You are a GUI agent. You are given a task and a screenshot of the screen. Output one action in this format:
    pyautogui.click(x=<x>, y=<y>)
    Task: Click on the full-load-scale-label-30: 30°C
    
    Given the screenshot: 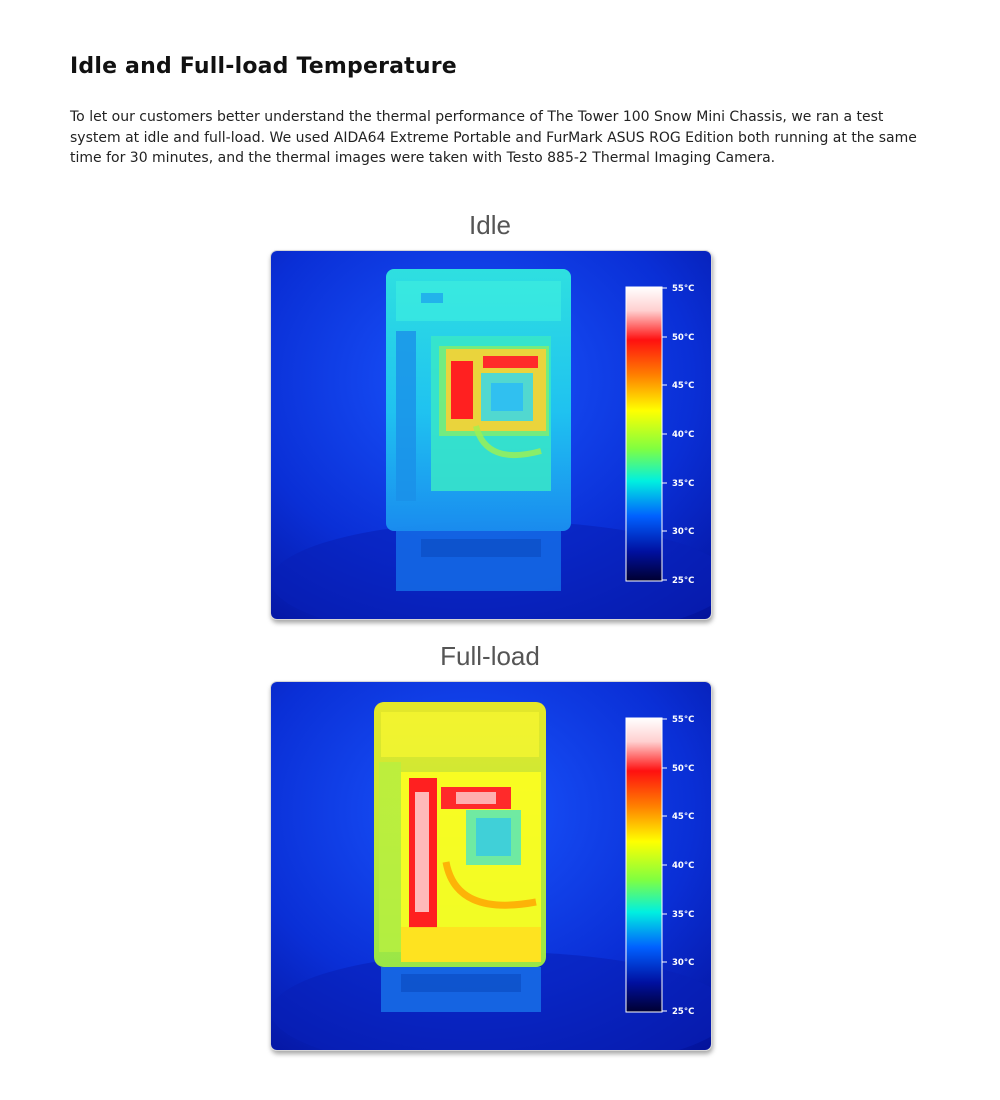 What is the action you would take?
    pyautogui.click(x=683, y=963)
    